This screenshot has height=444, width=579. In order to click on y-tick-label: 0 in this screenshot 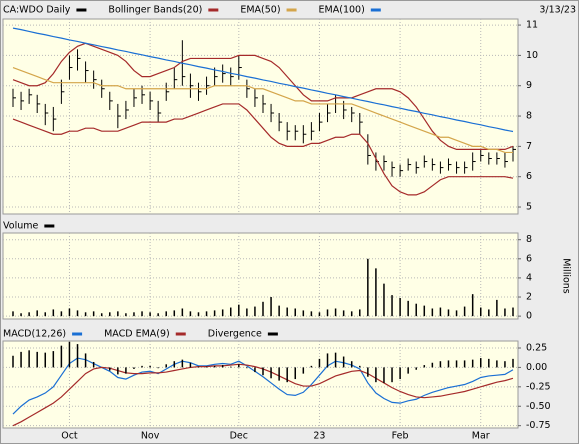, I will do `click(529, 316)`.